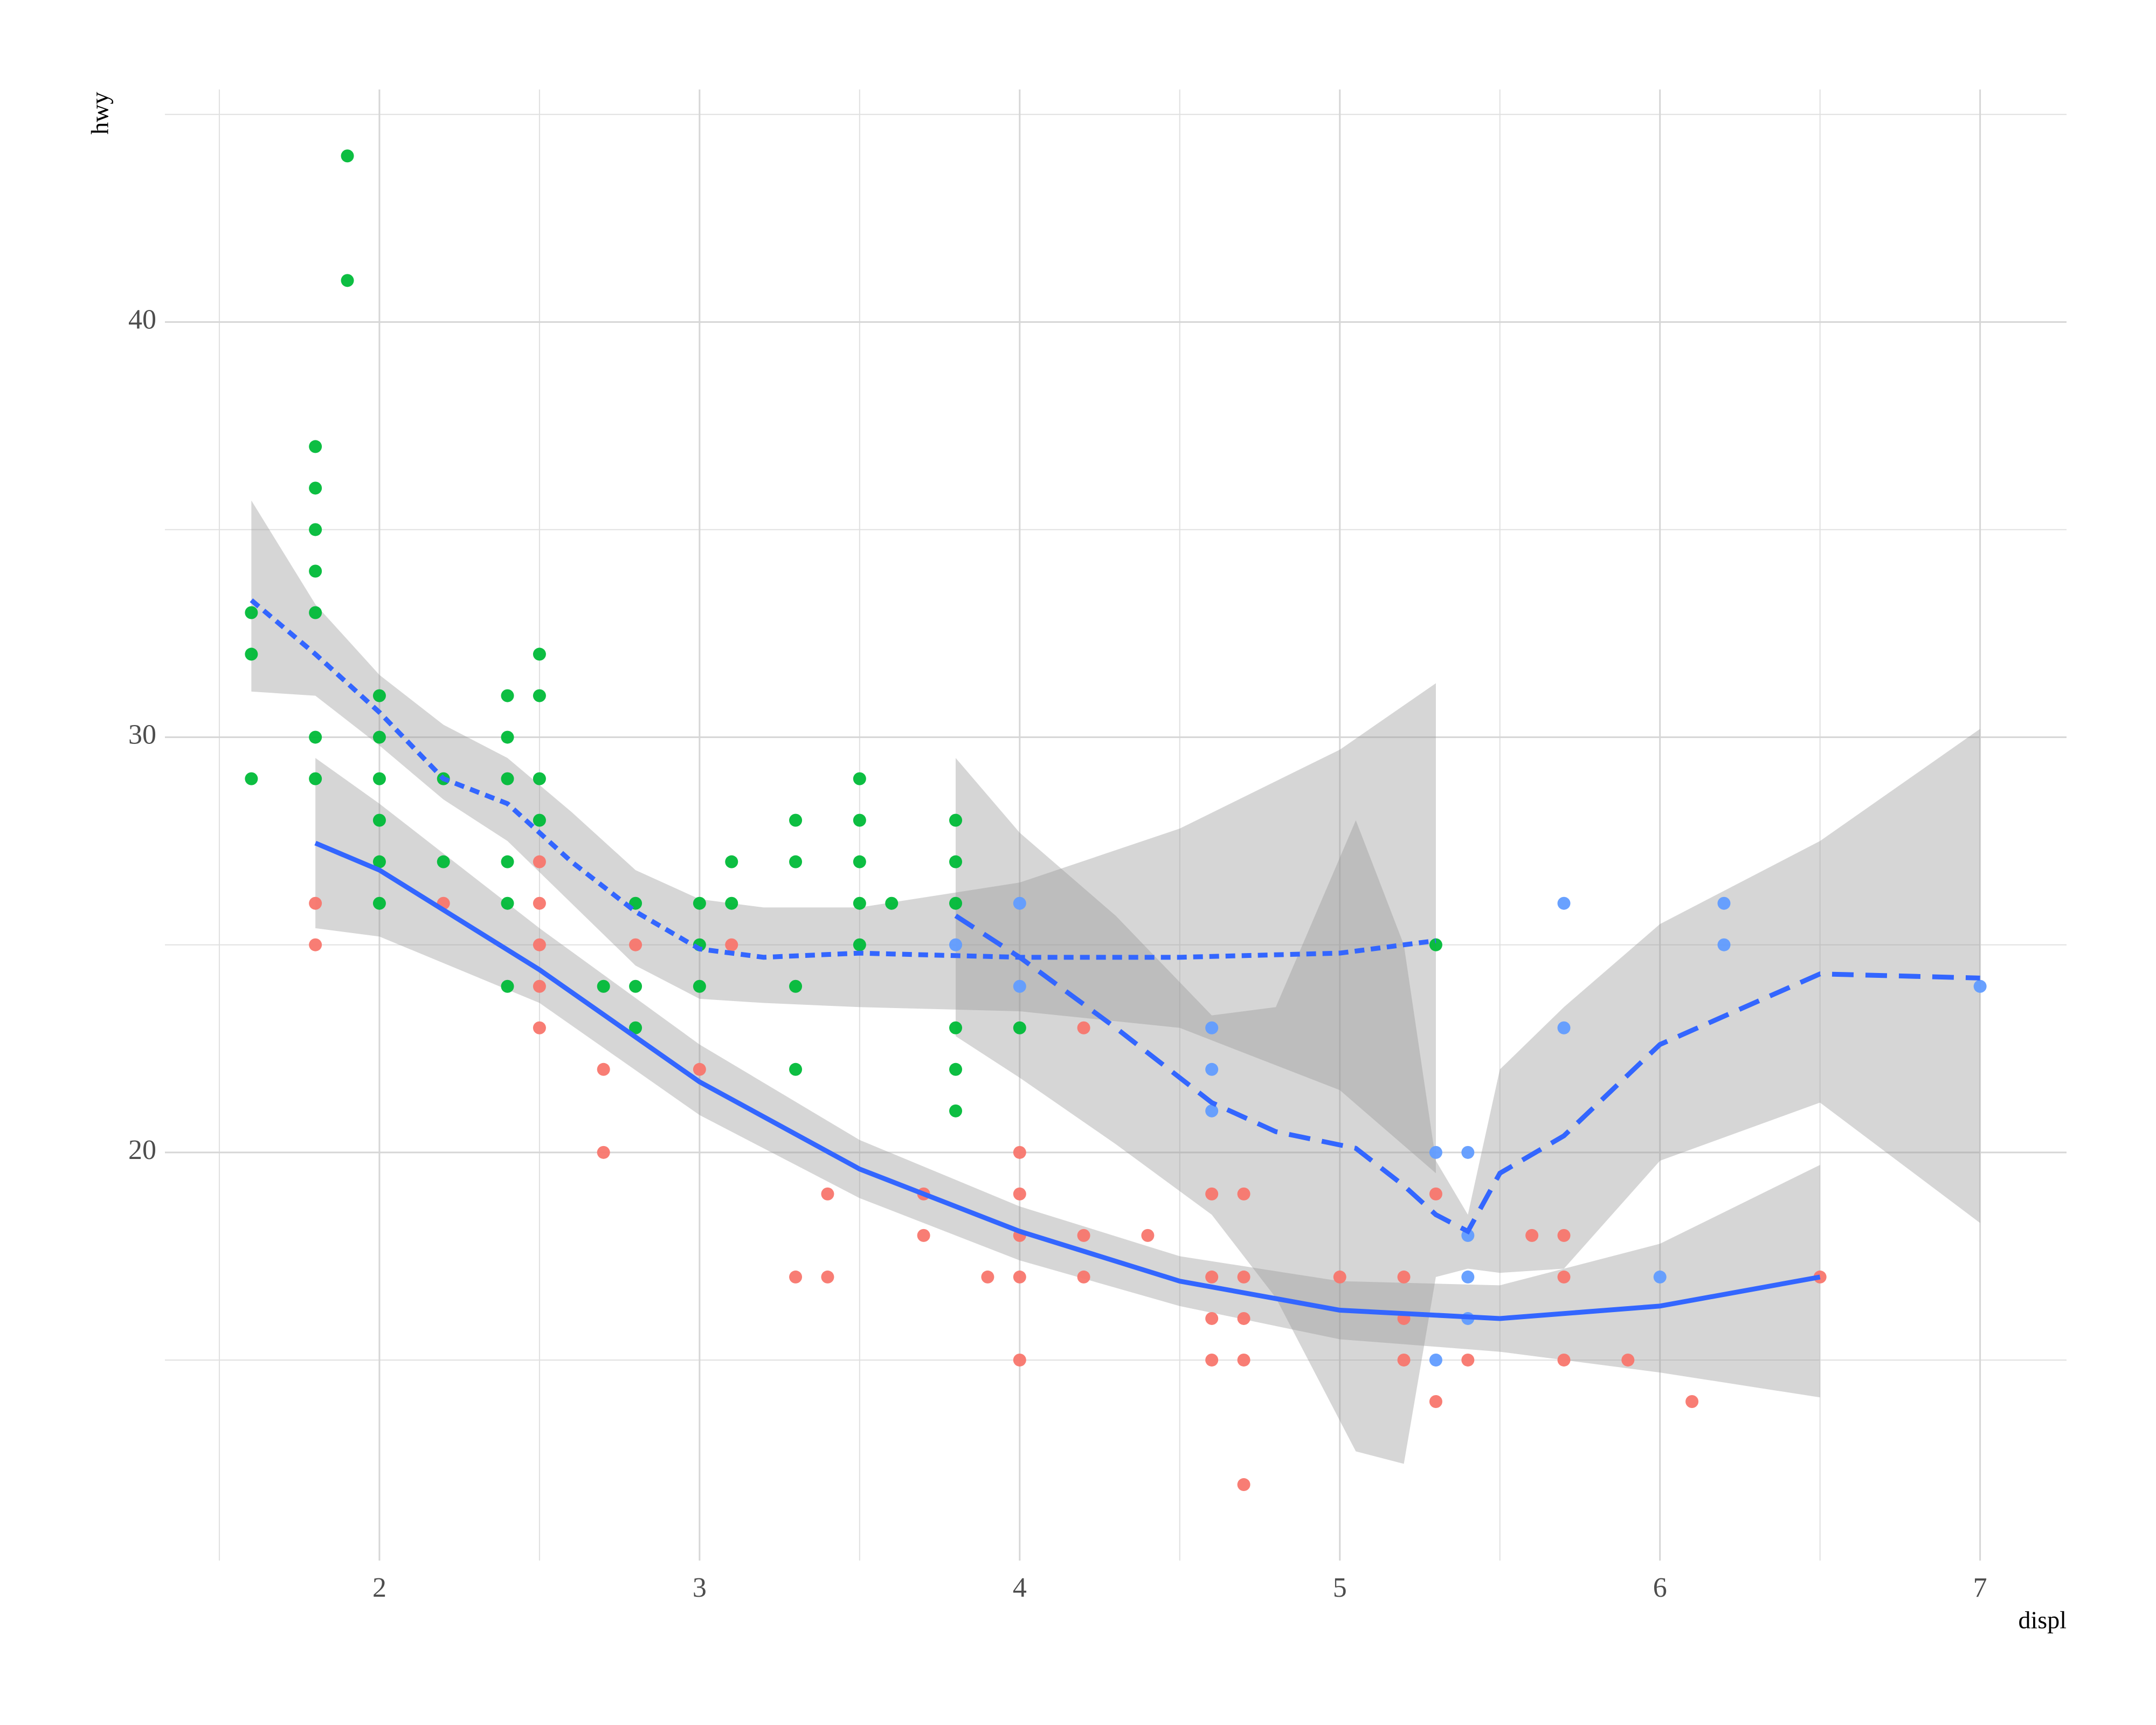 The height and width of the screenshot is (1725, 2156). Describe the element at coordinates (142, 735) in the screenshot. I see `y-tick-label: 30` at that location.